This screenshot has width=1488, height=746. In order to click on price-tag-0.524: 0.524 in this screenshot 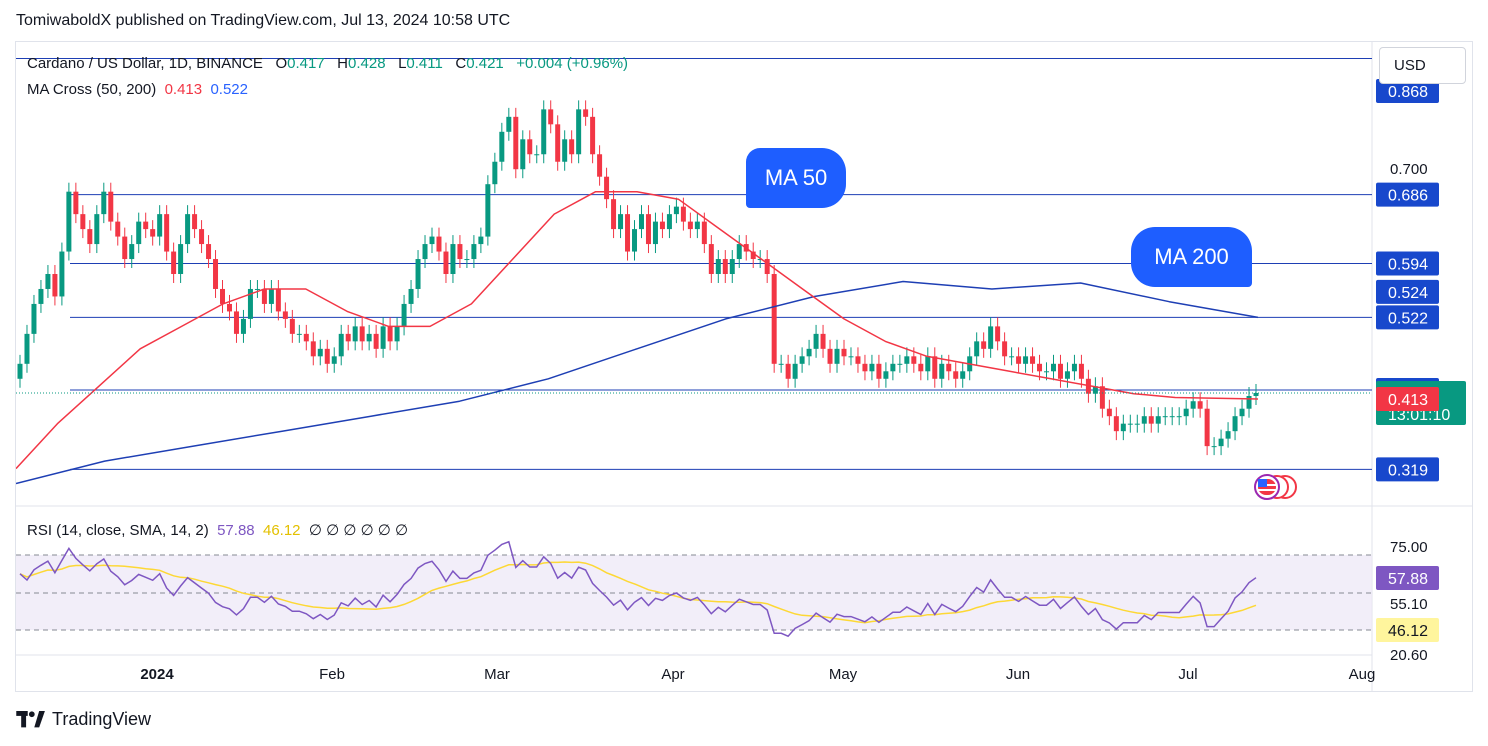, I will do `click(1407, 291)`.